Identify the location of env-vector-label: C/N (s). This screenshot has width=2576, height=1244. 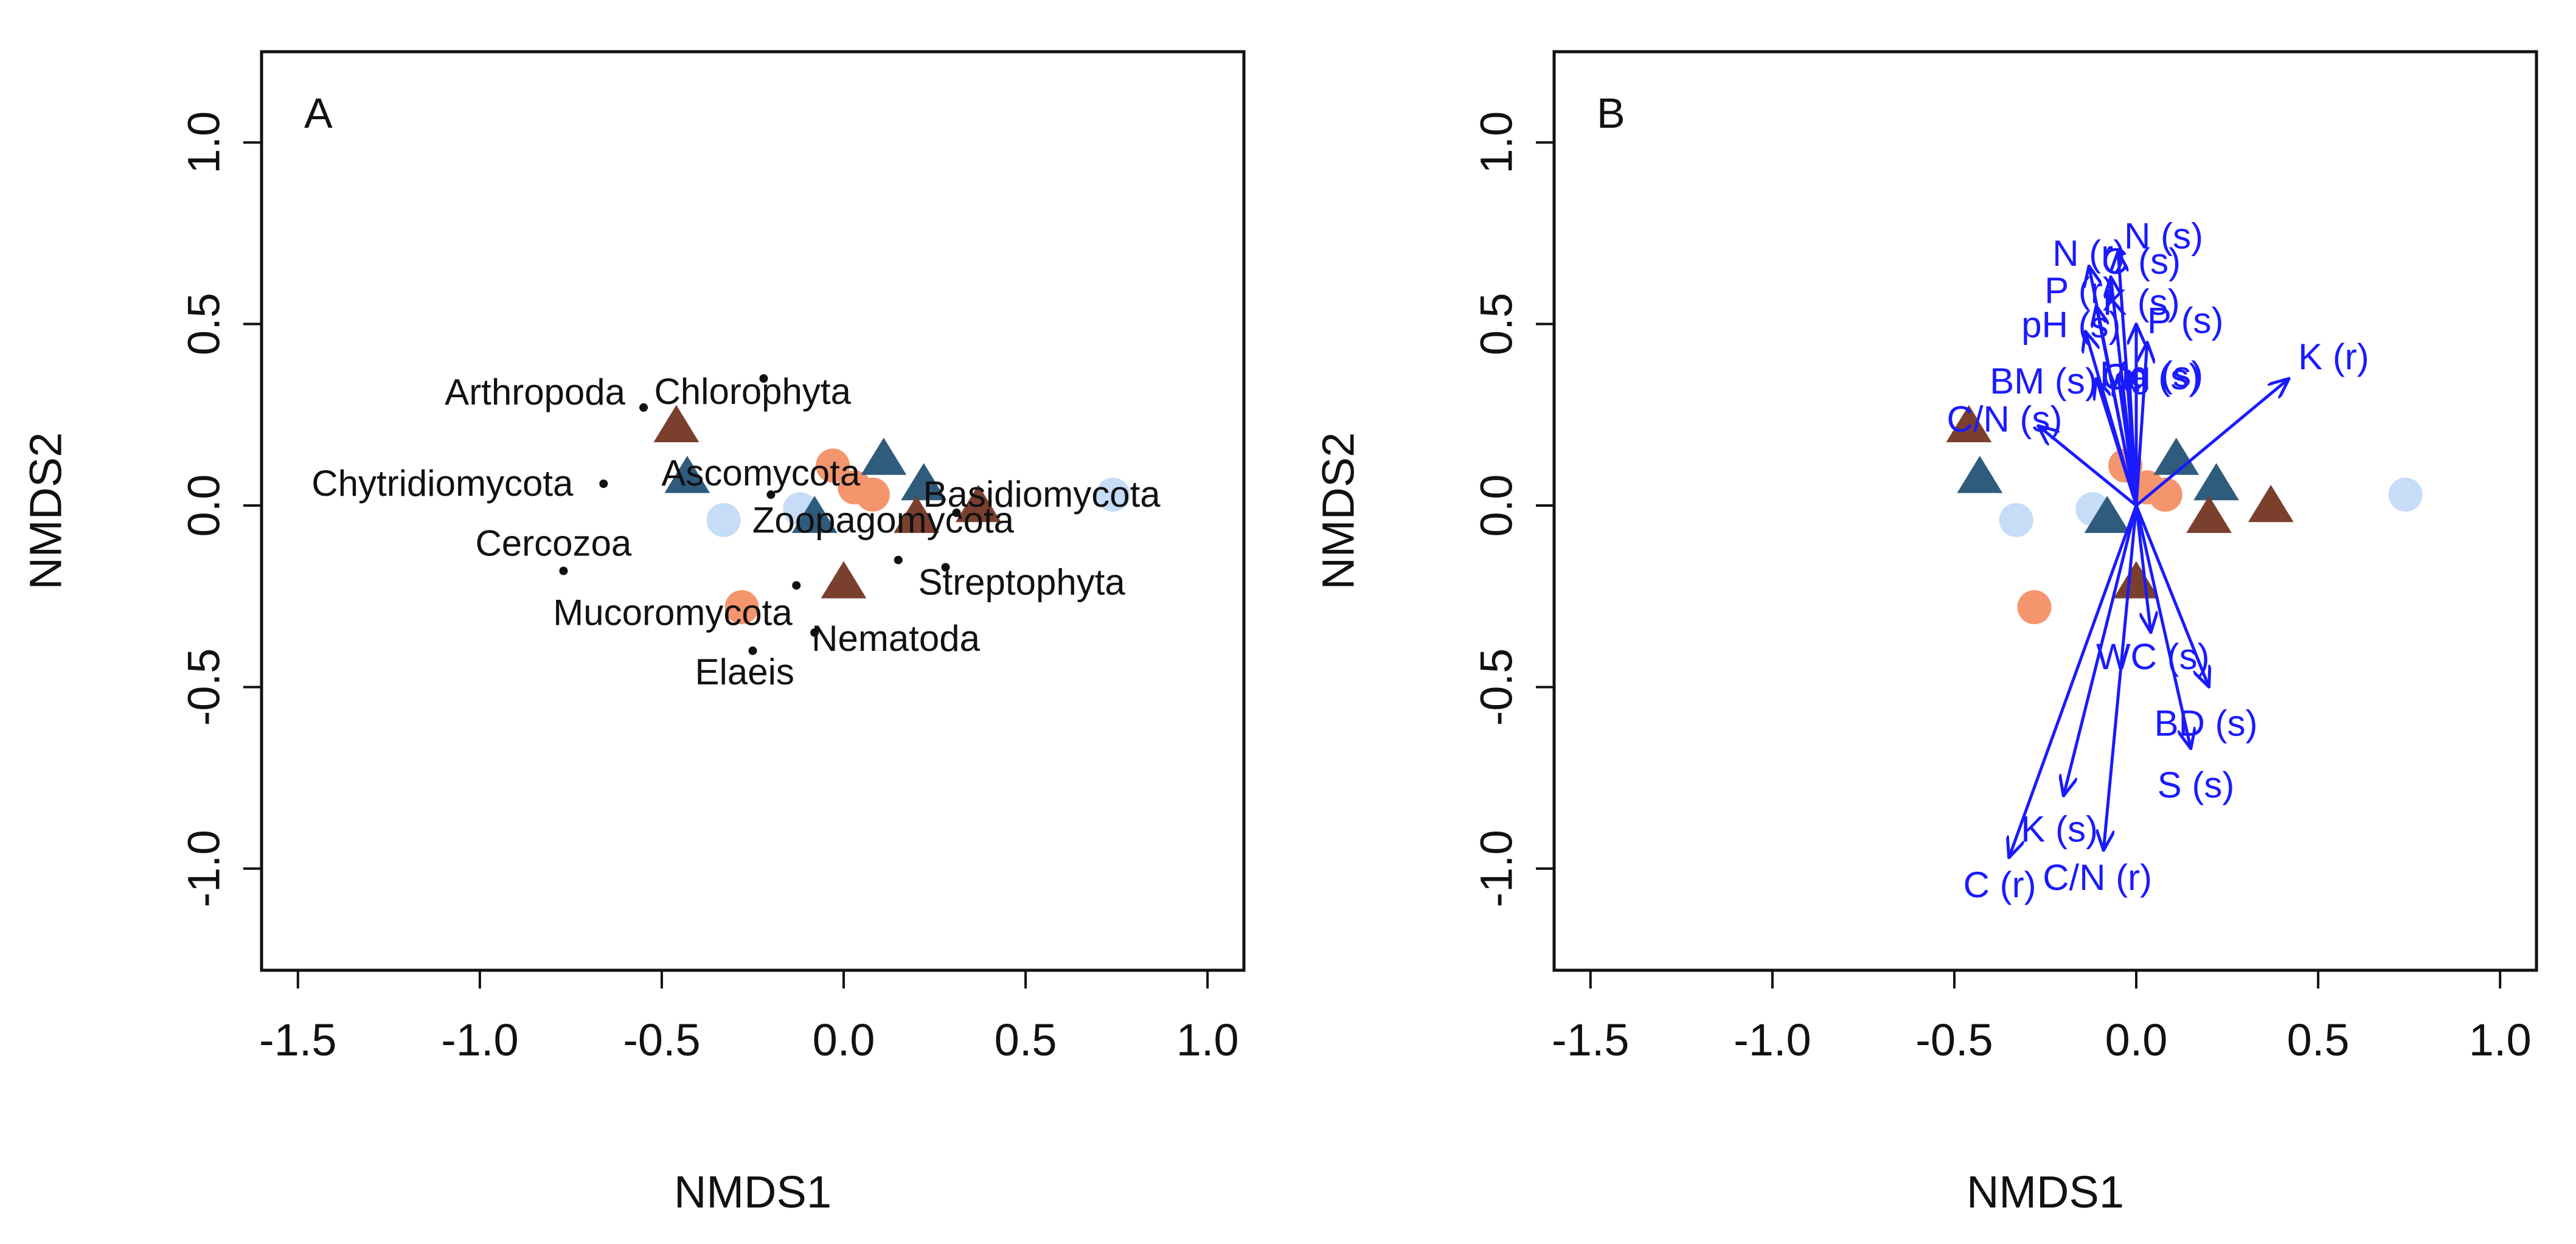
(2005, 419).